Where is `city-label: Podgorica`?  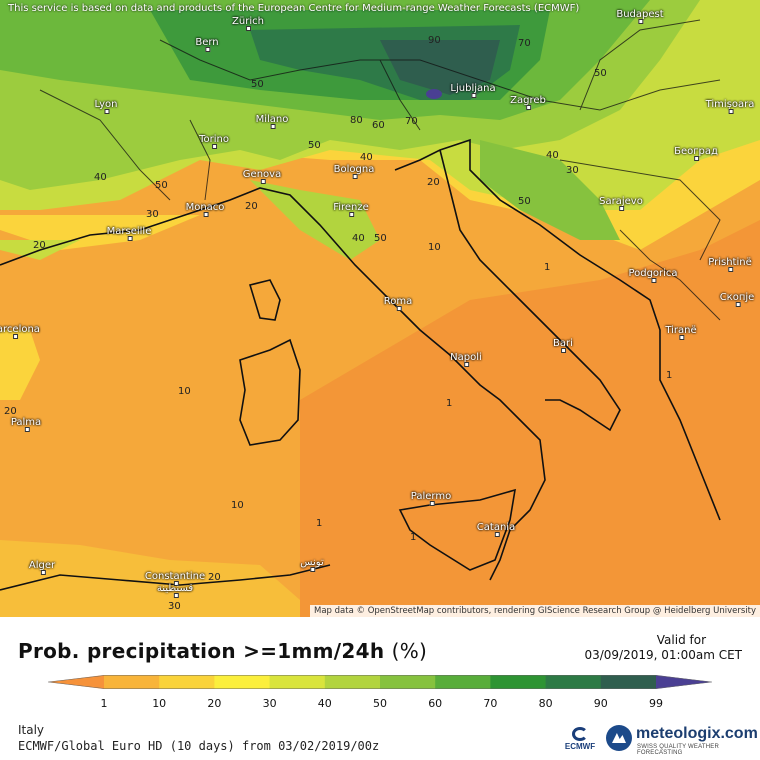 city-label: Podgorica is located at coordinates (653, 275).